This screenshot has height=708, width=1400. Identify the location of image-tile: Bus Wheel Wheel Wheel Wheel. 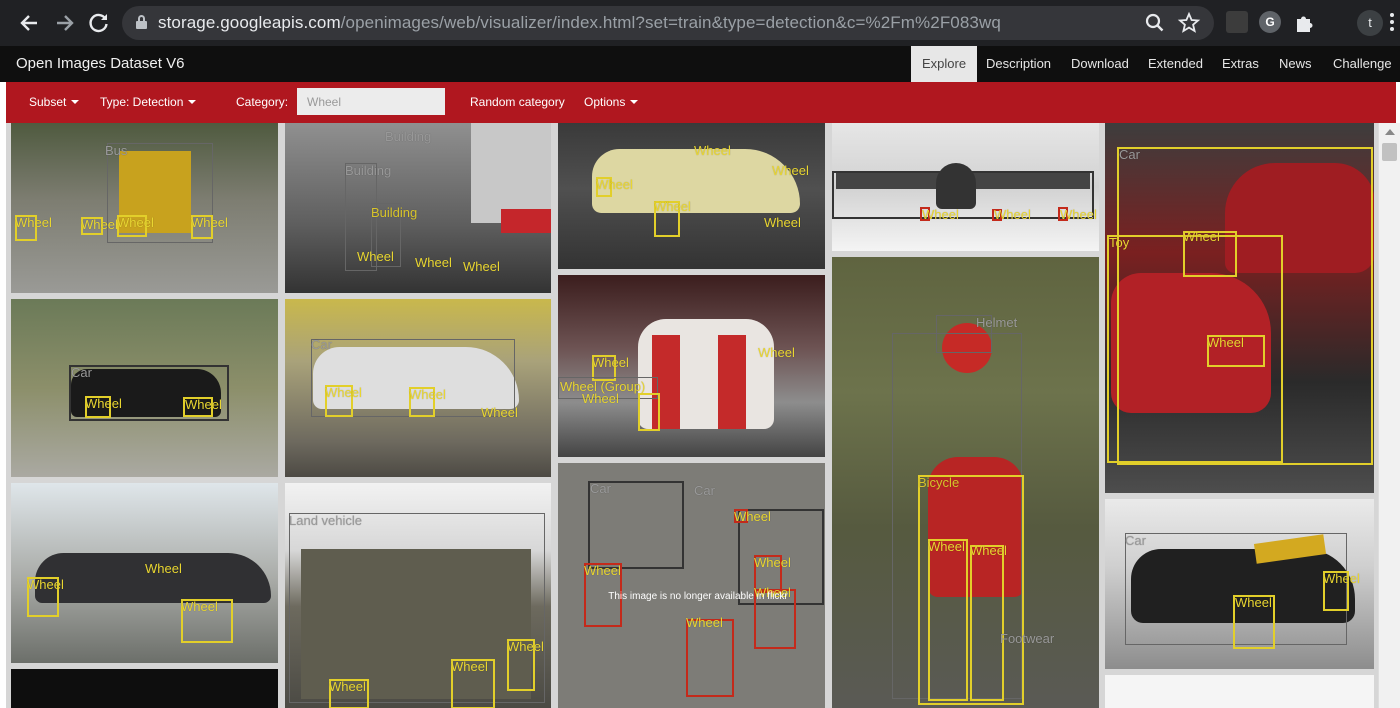
(144, 208).